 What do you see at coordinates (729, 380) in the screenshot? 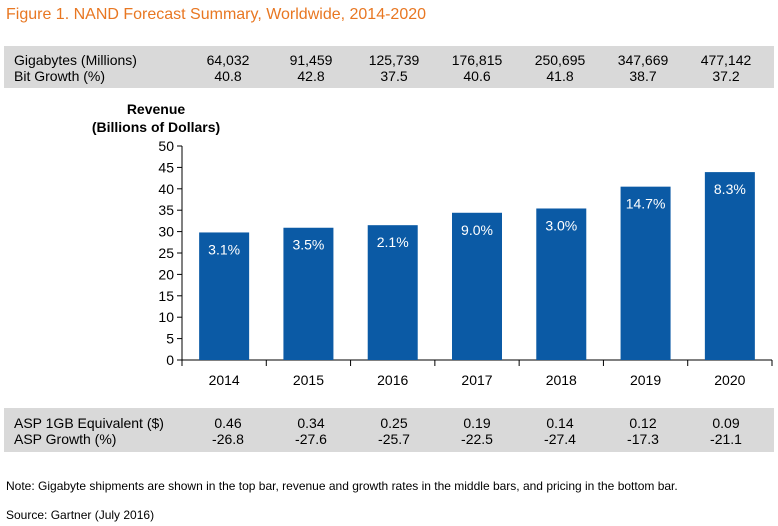
I see `x-tick-label: 2020` at bounding box center [729, 380].